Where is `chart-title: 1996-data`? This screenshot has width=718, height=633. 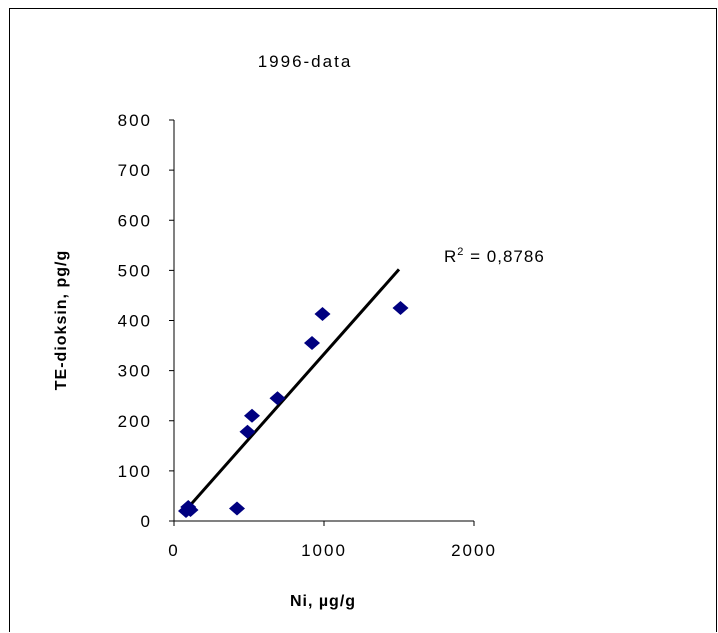
chart-title: 1996-data is located at coordinates (305, 61).